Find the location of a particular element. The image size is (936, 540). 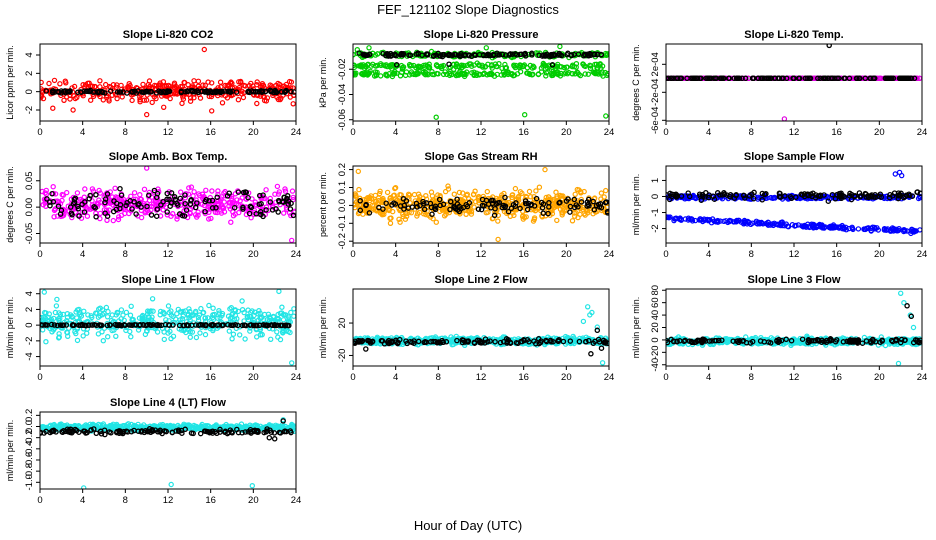

y-tick-label: 2 is located at coordinates (29, 309).